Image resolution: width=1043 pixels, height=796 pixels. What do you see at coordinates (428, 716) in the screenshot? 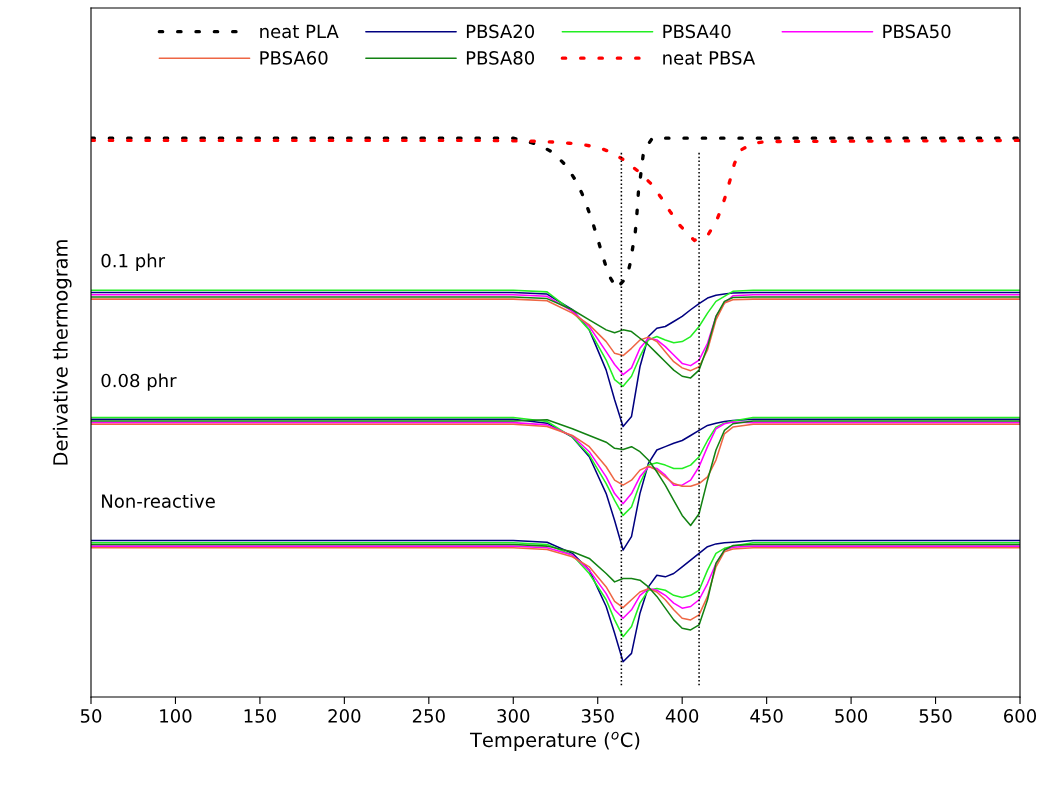
I see `x-tick-label: 250` at bounding box center [428, 716].